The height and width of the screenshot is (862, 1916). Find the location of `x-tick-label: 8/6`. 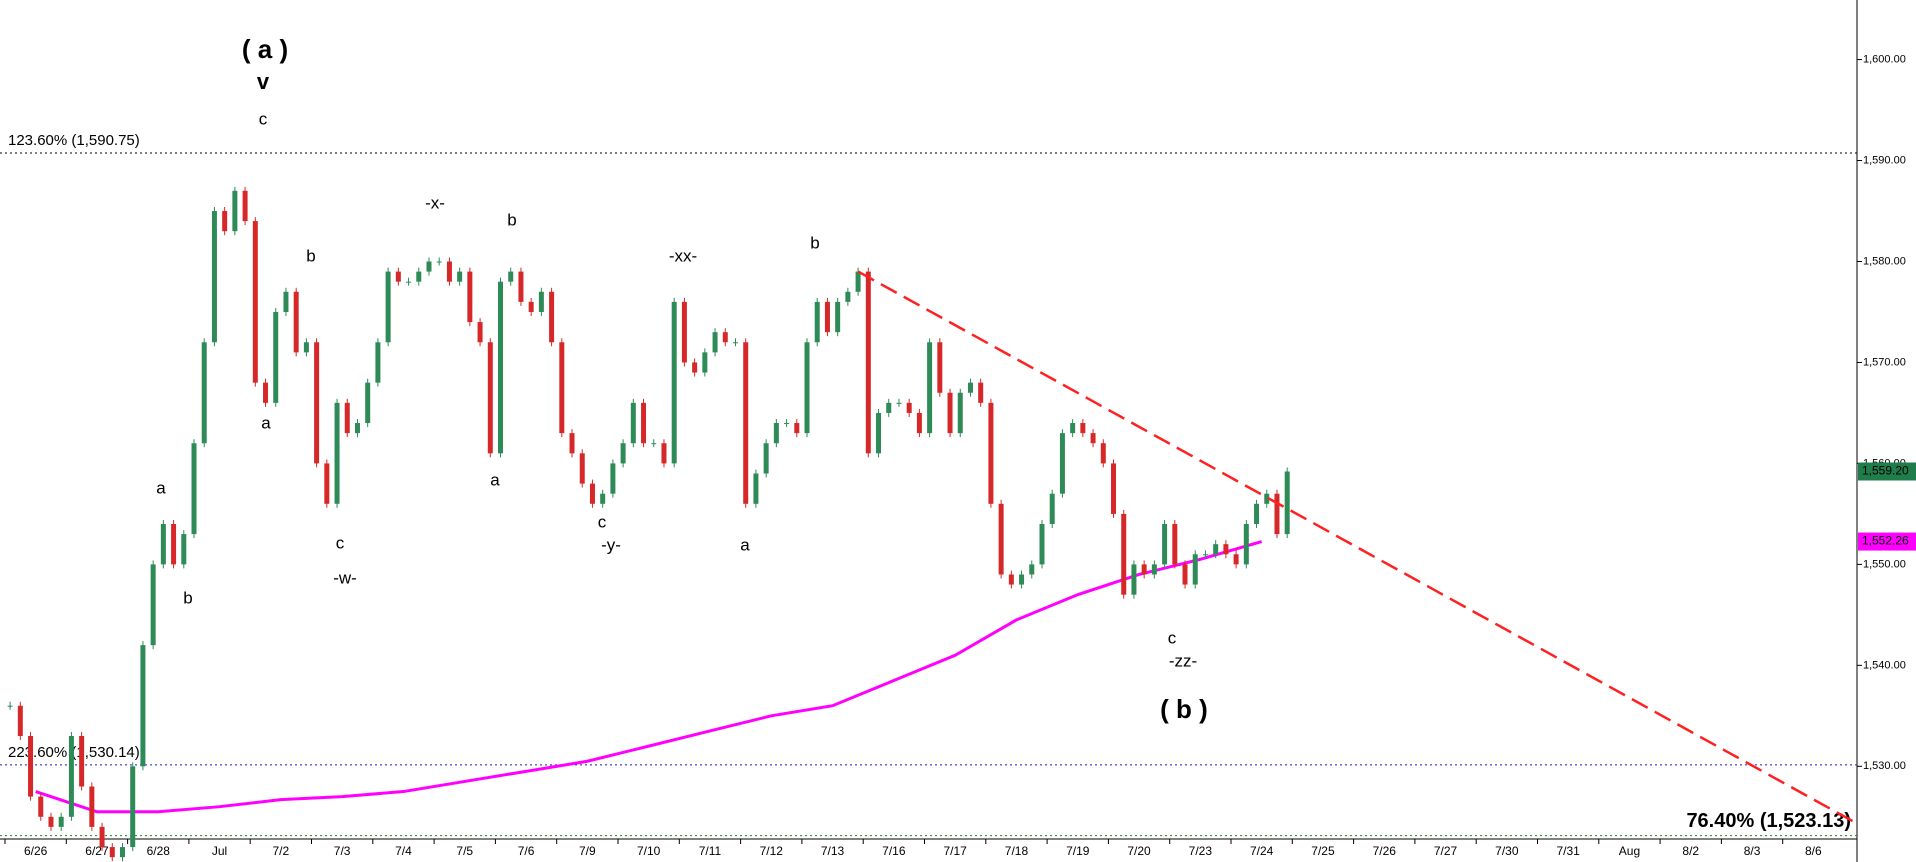

x-tick-label: 8/6 is located at coordinates (1813, 851).